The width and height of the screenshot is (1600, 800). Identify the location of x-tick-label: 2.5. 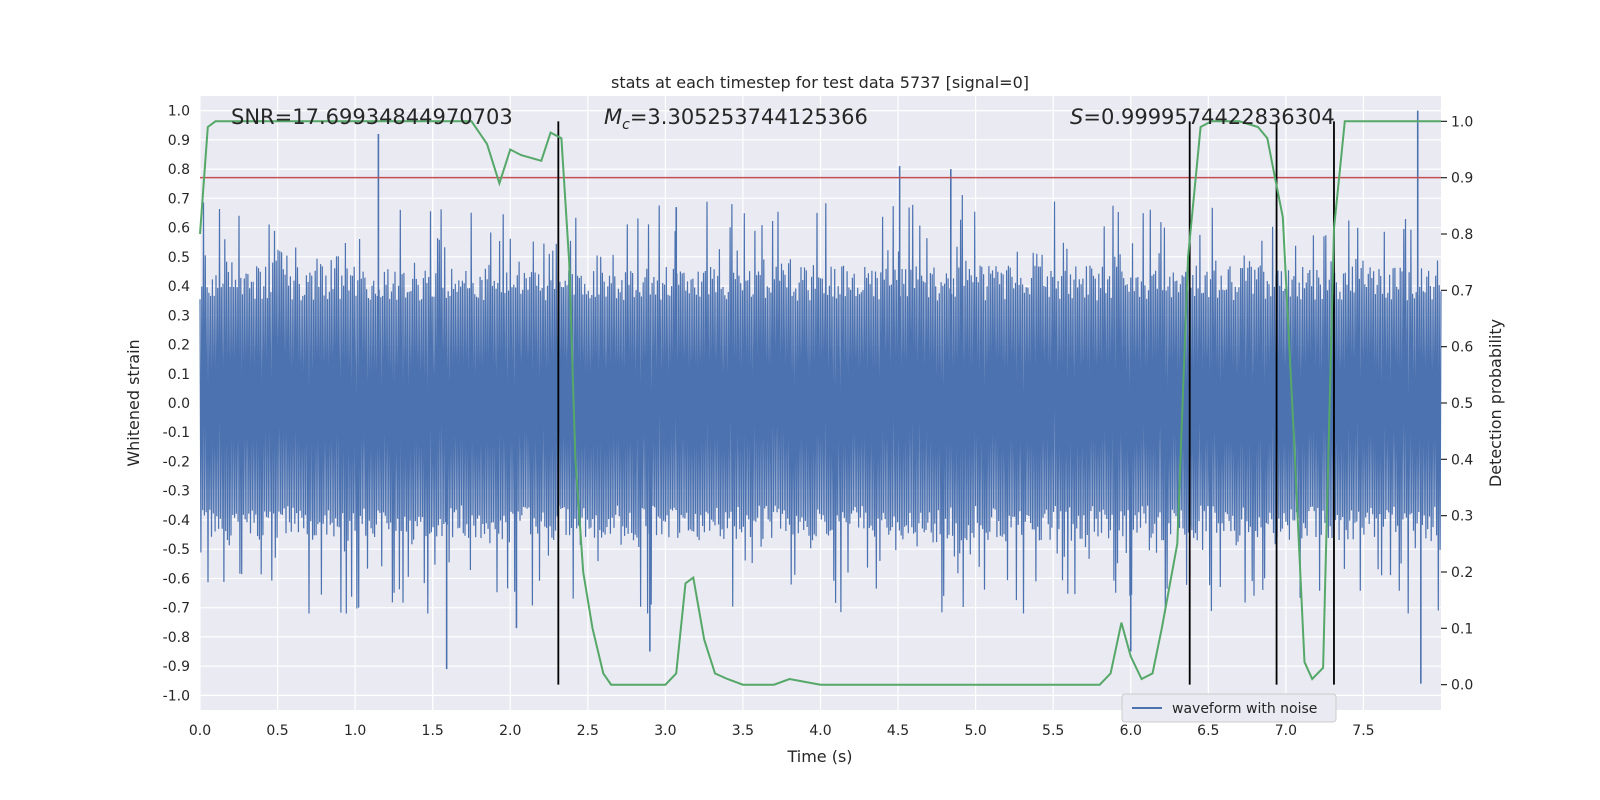
(588, 731).